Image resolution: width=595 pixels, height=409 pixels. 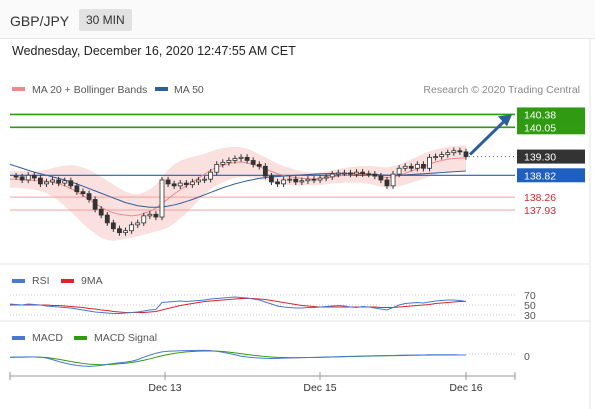 What do you see at coordinates (297, 19) in the screenshot?
I see `chart-header: GBP/JPY 30 MIN` at bounding box center [297, 19].